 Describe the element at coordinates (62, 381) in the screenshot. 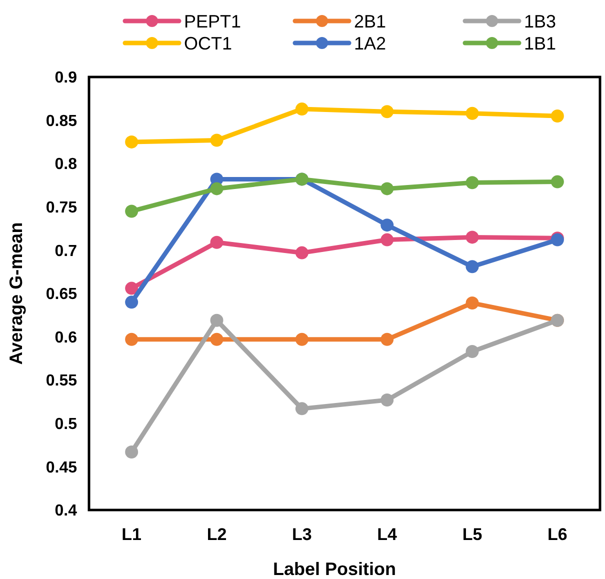

I see `y-tick-label: 0.55` at that location.